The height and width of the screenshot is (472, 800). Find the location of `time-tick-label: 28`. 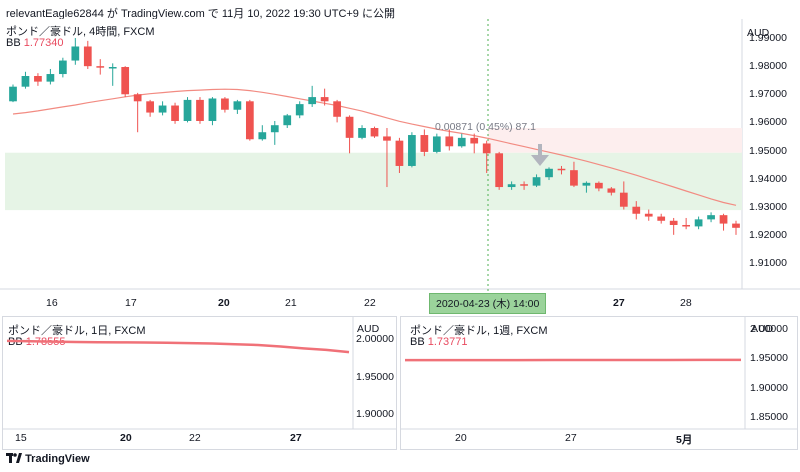

time-tick-label: 28 is located at coordinates (686, 303).